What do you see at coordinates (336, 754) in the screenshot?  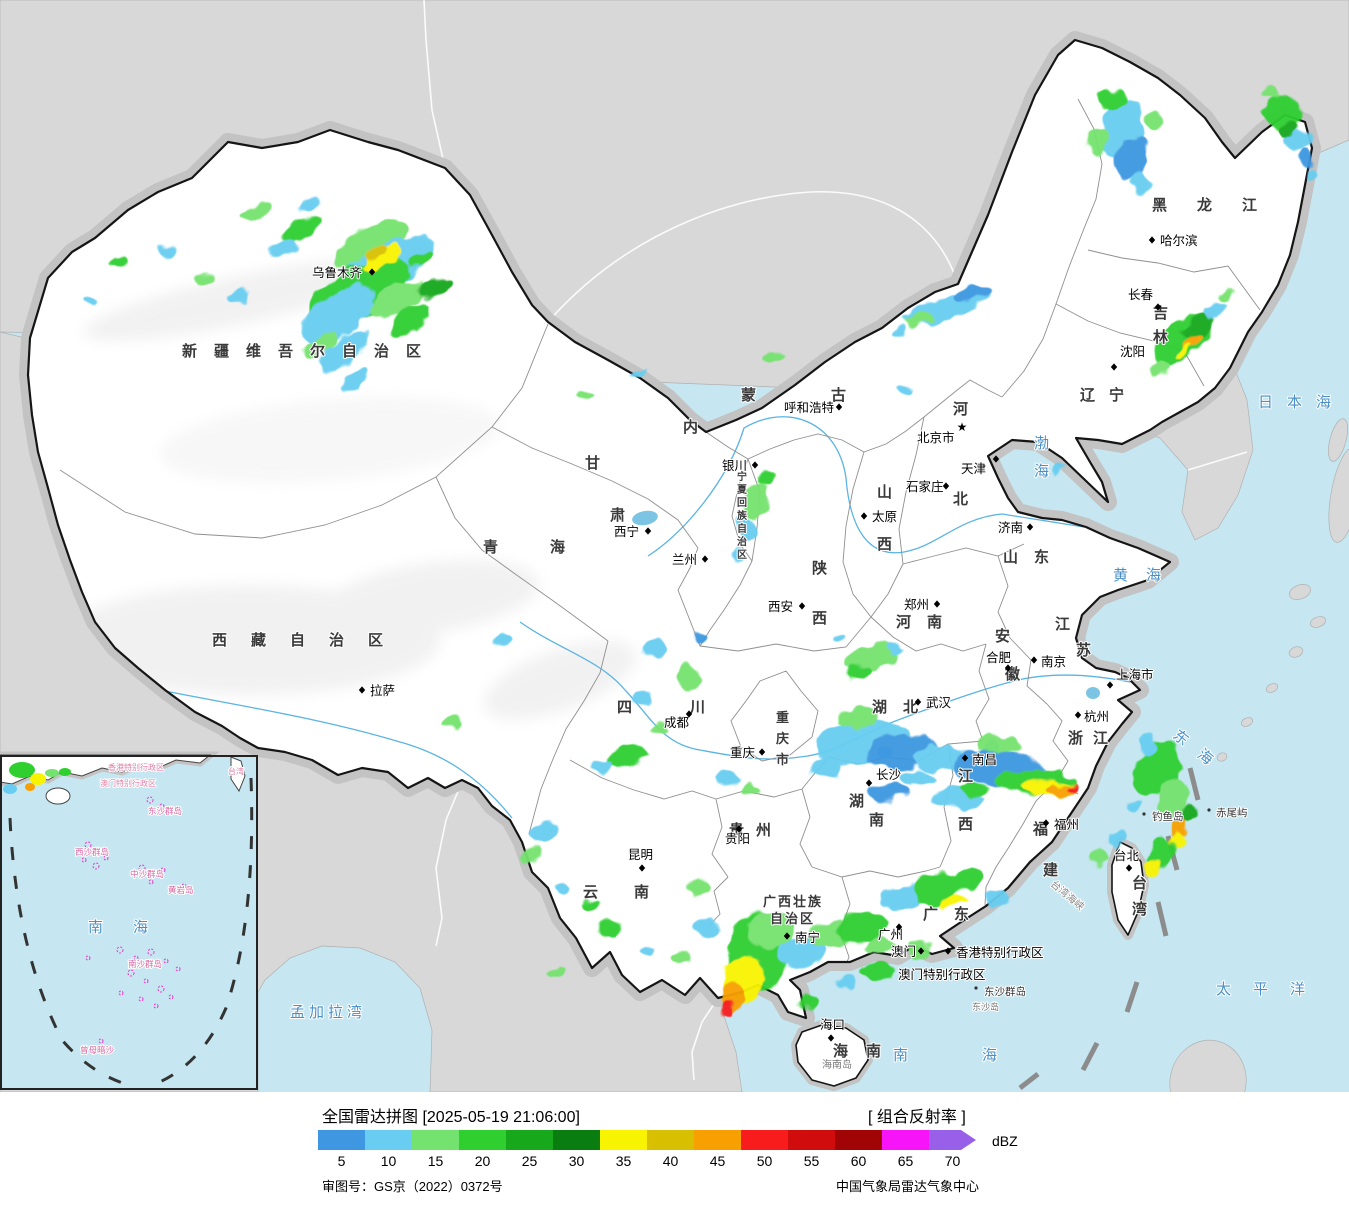 I see `yarlung-river` at bounding box center [336, 754].